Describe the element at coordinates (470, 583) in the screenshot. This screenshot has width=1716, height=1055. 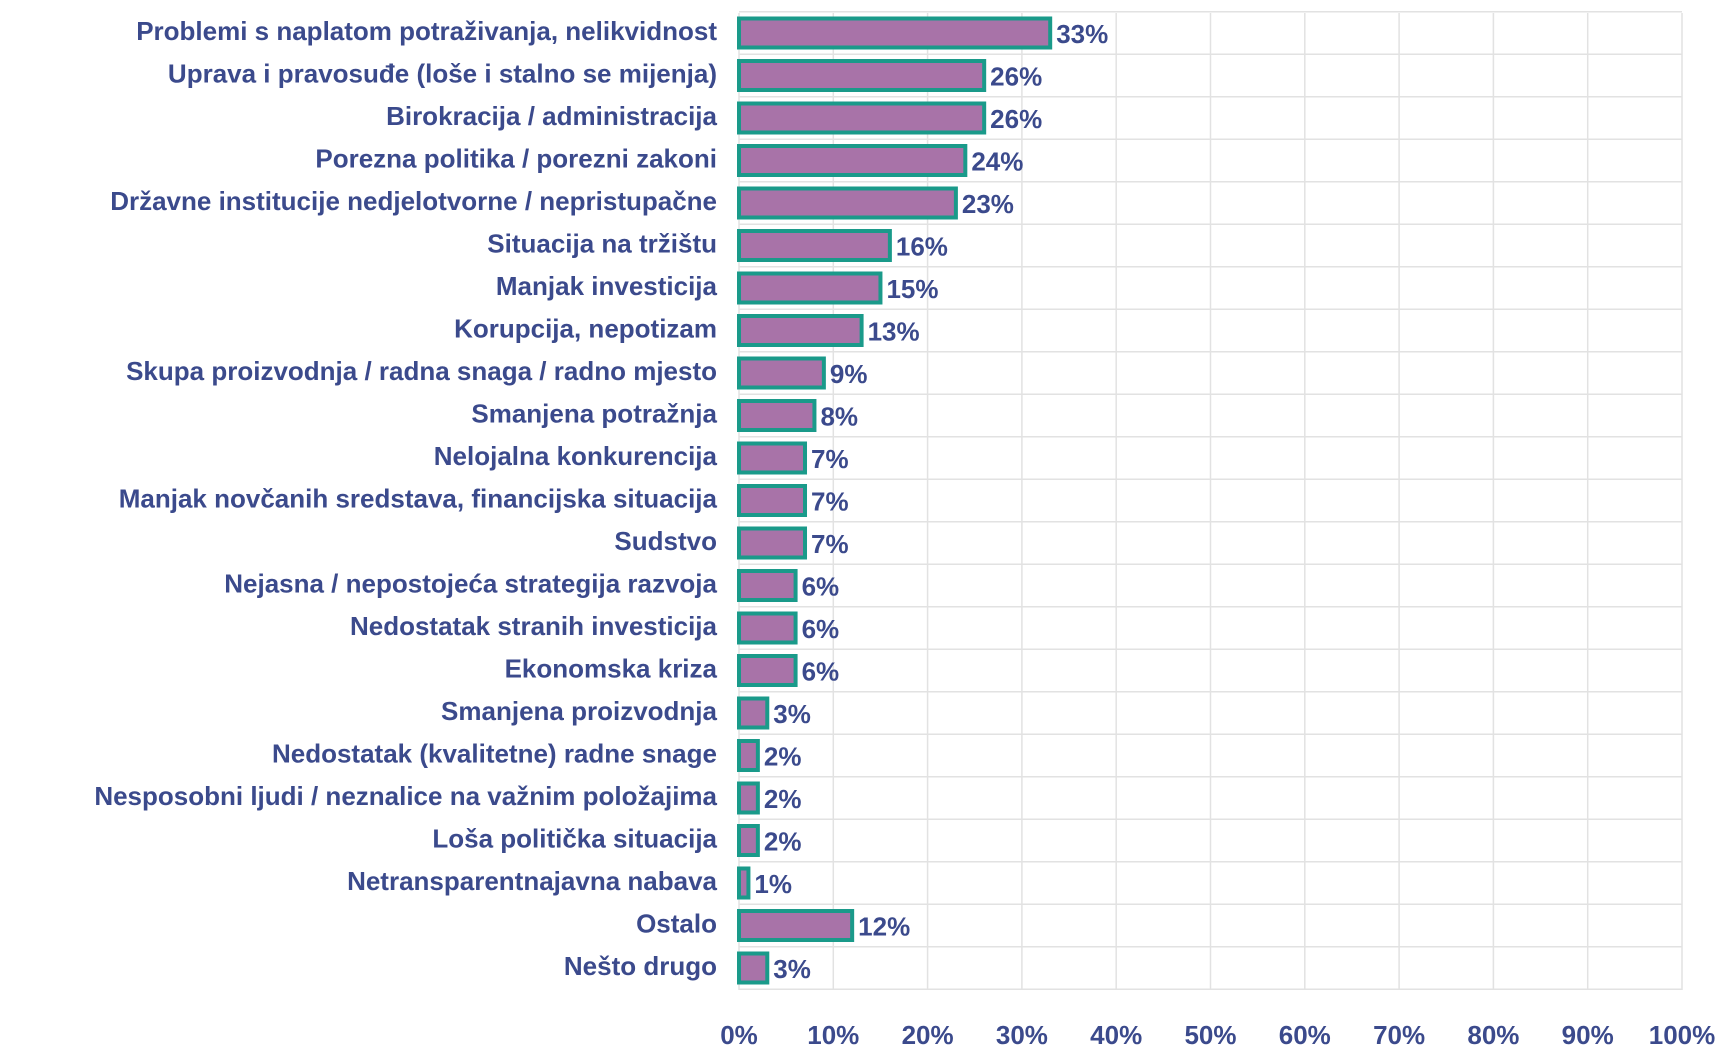
I see `category-label: Nejasna / nepostojeća strategija razvoja` at that location.